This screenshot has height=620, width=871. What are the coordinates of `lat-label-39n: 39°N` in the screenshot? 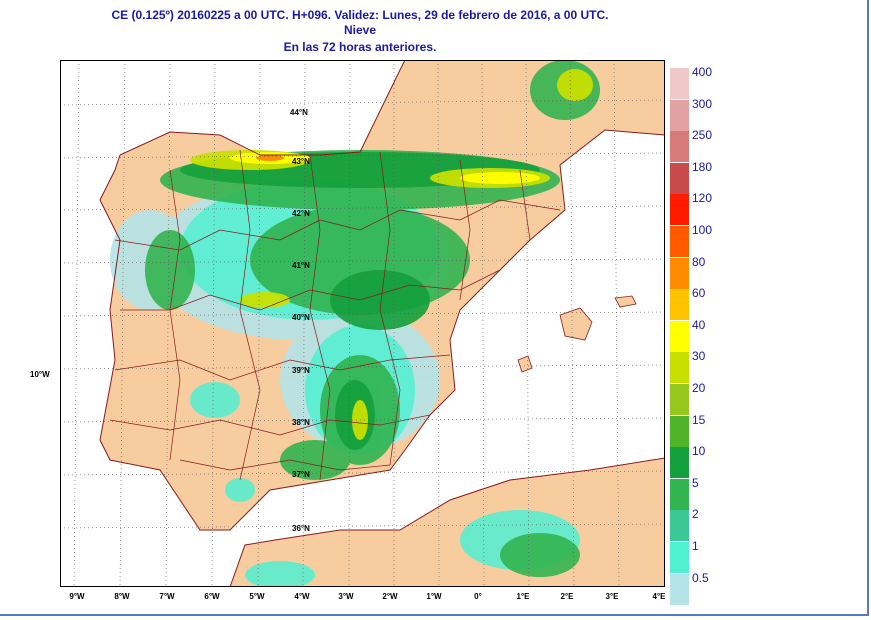 It's located at (301, 370).